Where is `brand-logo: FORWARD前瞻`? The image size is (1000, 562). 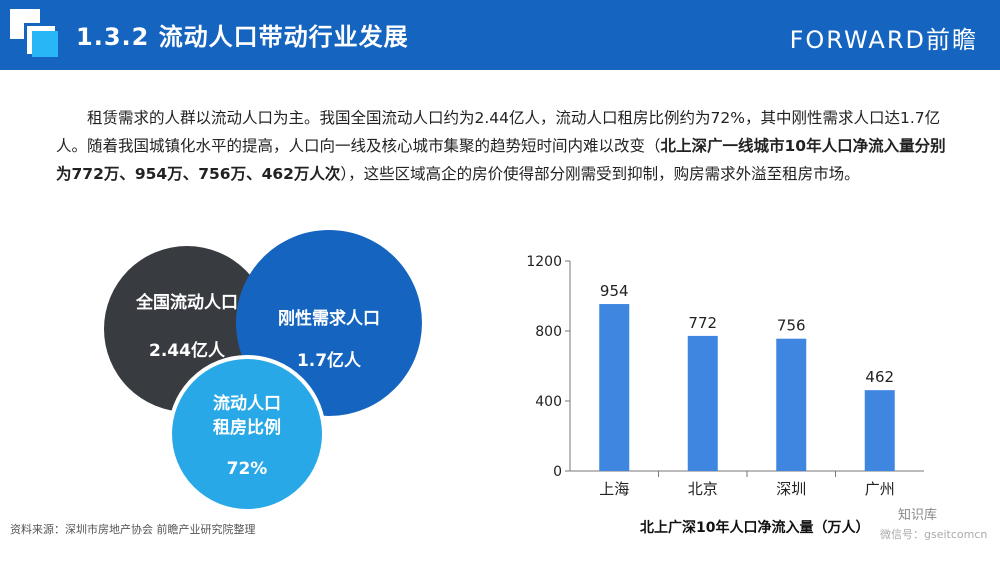
brand-logo: FORWARD前瞻 is located at coordinates (883, 40).